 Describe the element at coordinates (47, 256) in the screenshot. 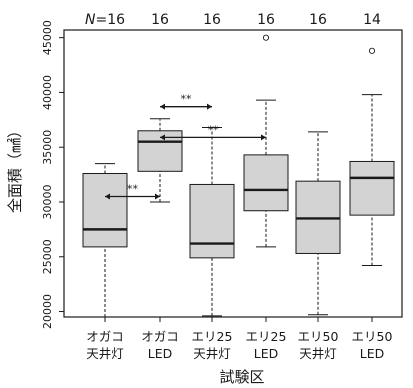

I see `y-tick-label: 25000` at that location.